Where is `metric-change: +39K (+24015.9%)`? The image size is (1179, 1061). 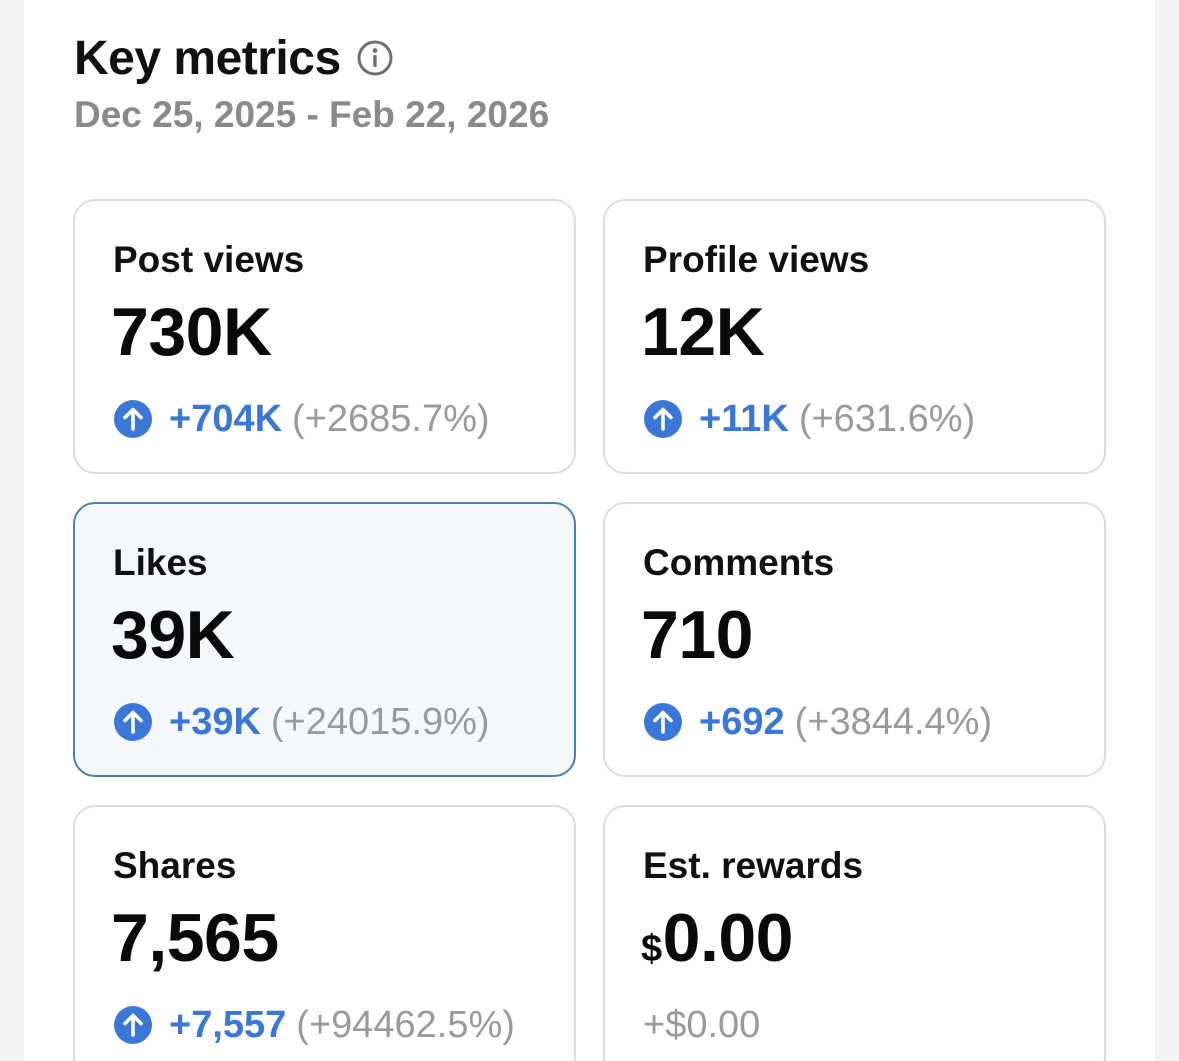
metric-change: +39K (+24015.9%) is located at coordinates (301, 722).